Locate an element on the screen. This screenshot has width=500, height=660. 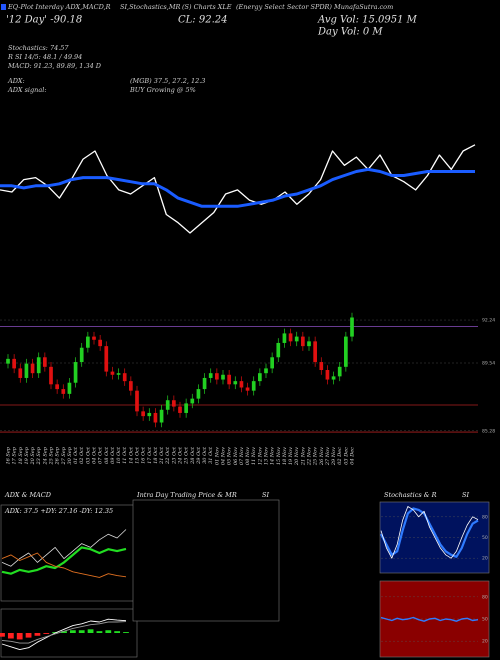
y-tick-label: 89.54 is located at coordinates (488, 364).